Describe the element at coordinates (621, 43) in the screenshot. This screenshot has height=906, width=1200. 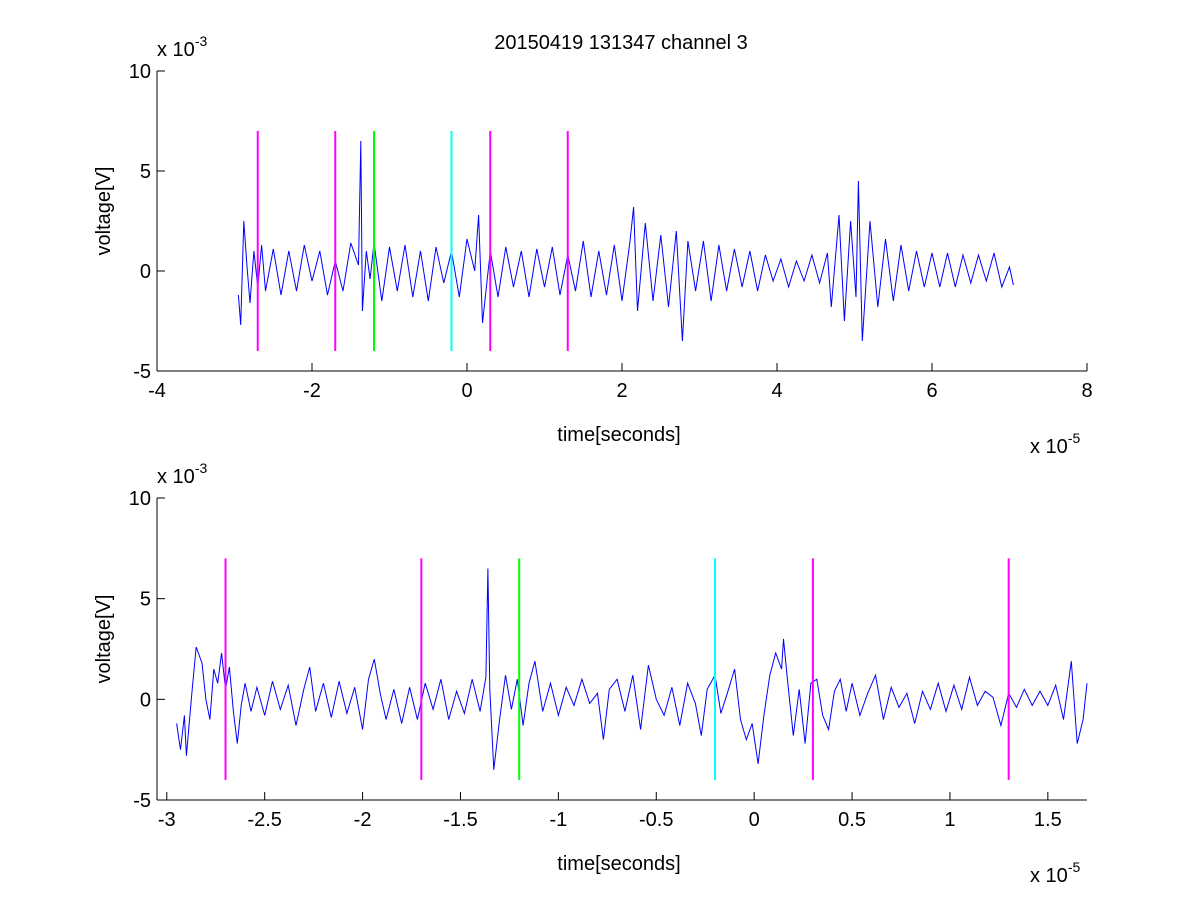
I see `figure-title: 20150419 131347 channel 3` at that location.